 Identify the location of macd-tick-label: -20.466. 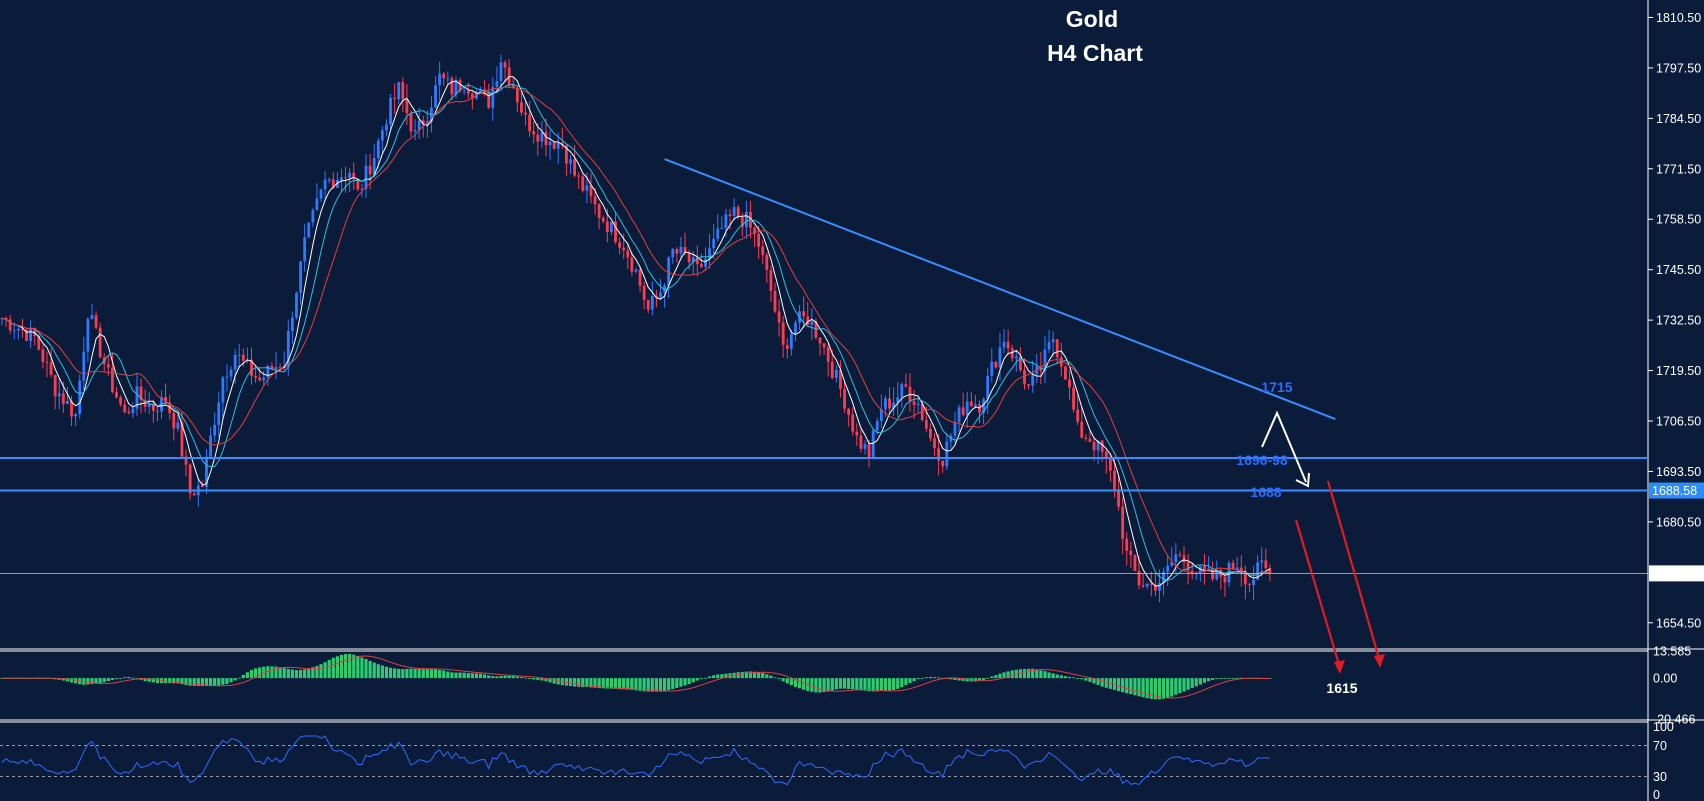
(1674, 720).